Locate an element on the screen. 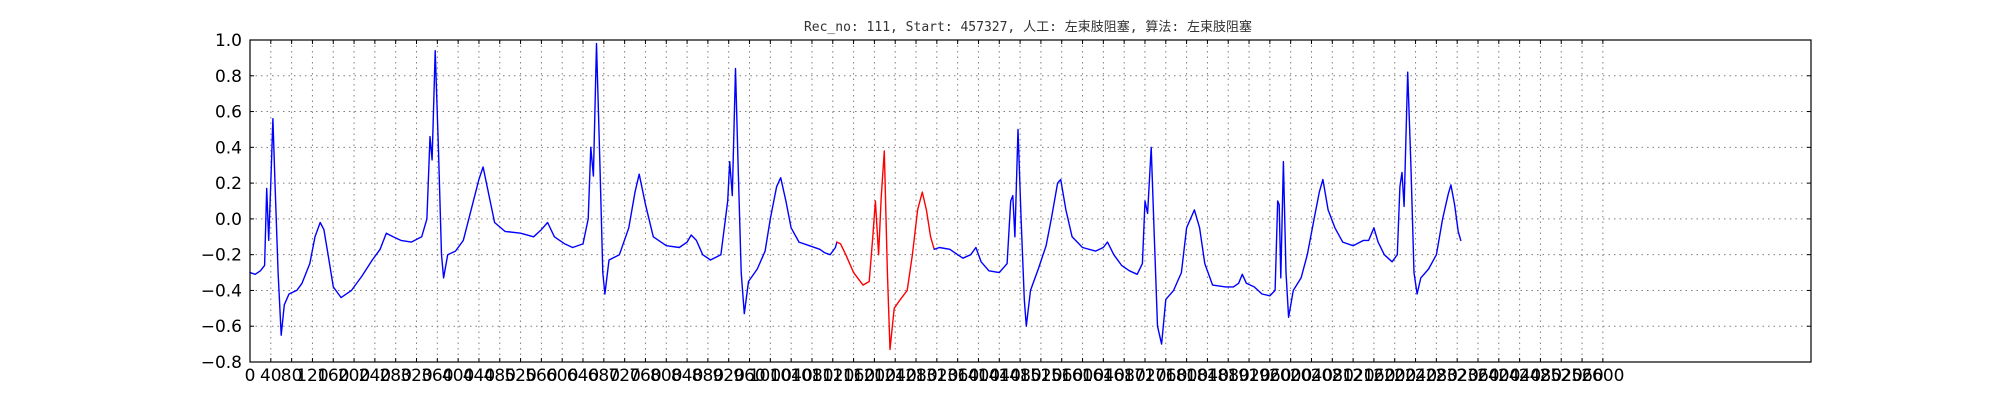 The width and height of the screenshot is (2000, 400). x-tick-label: 1640 is located at coordinates (1103, 376).